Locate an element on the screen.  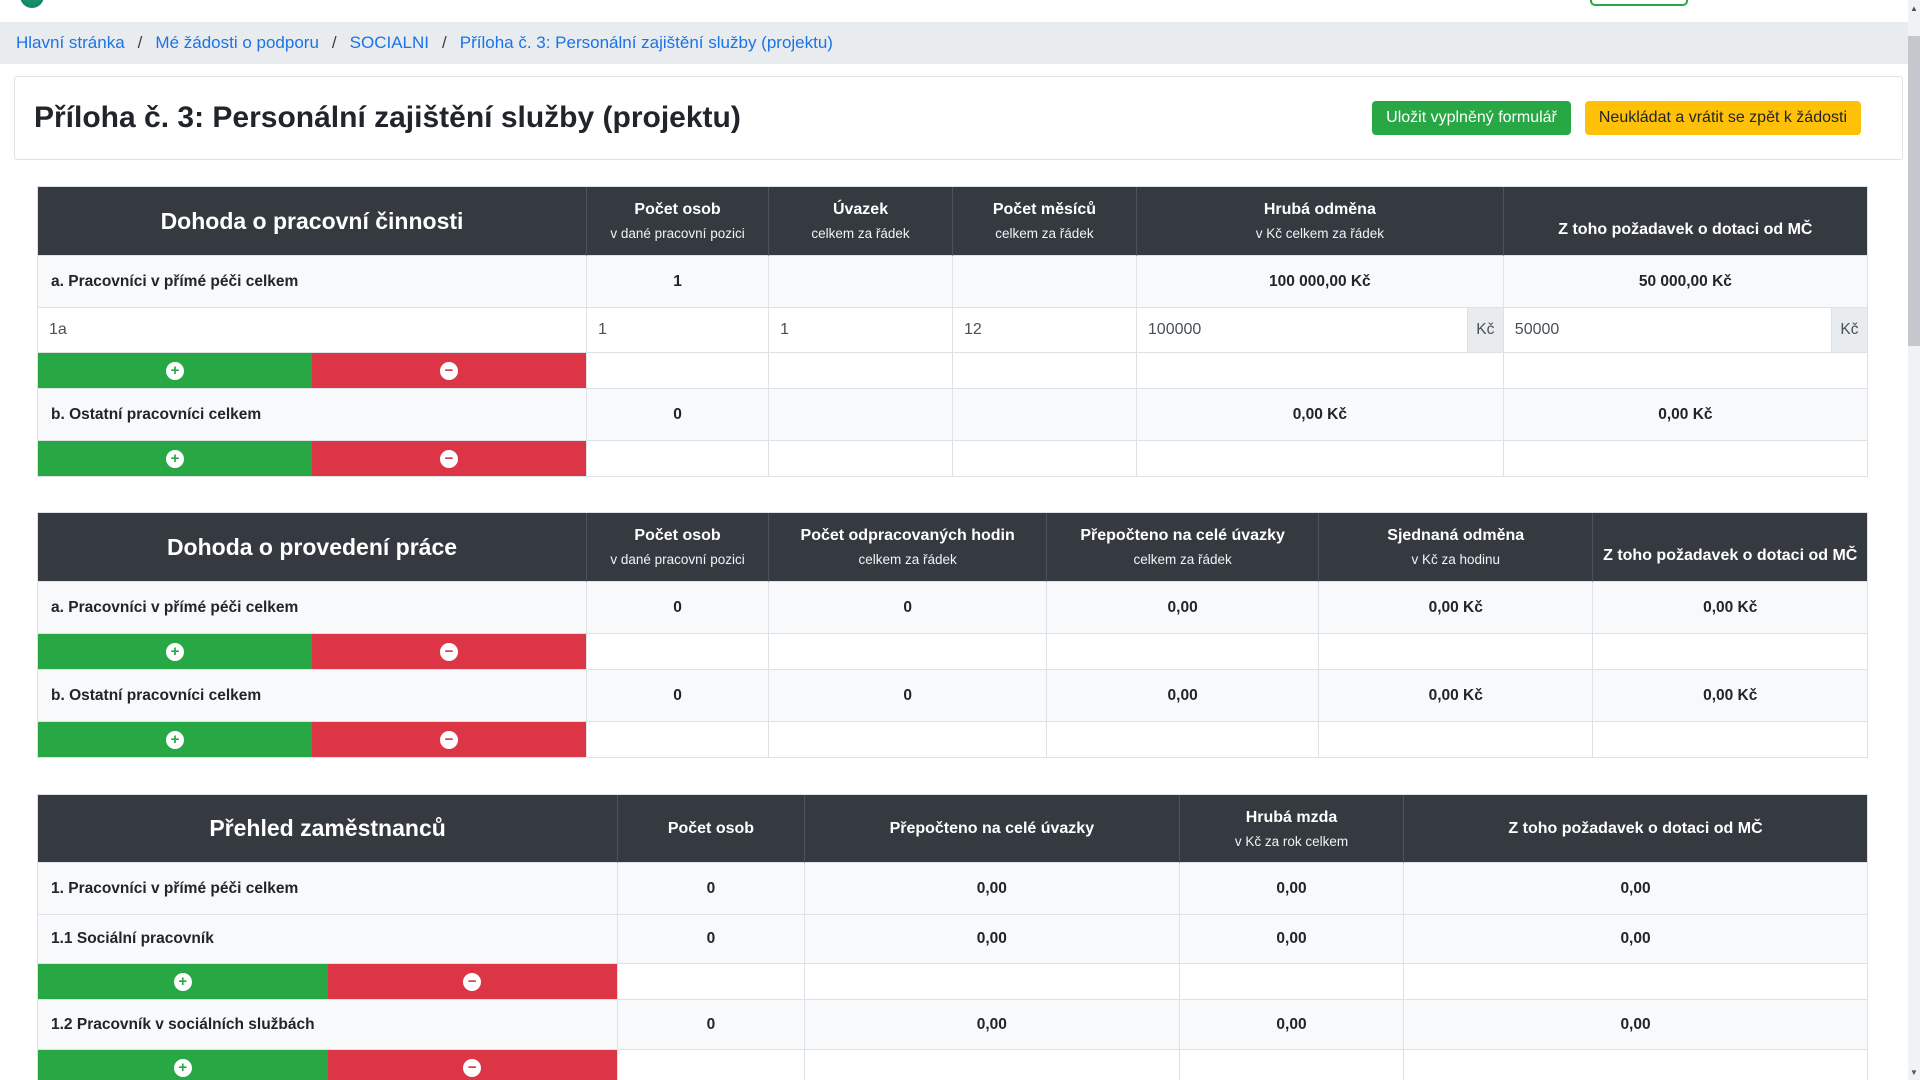
column-header: Počet odpracovaných hodin celkem za řádek is located at coordinates (908, 547).